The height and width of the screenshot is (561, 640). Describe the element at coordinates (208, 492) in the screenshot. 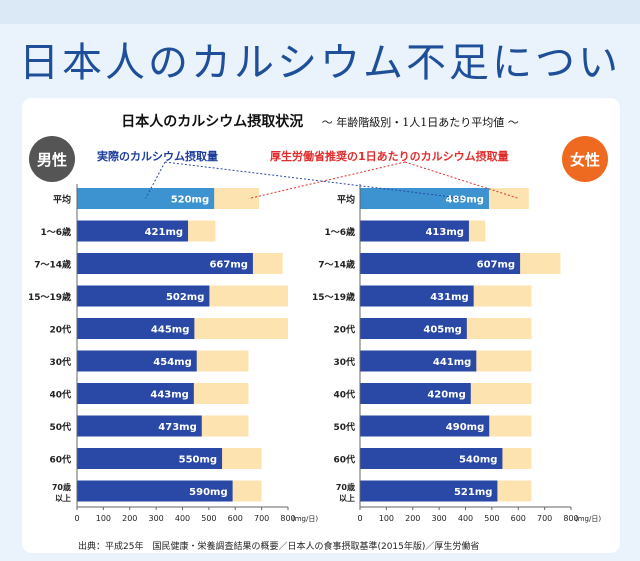

I see `value-label: 590mg` at that location.